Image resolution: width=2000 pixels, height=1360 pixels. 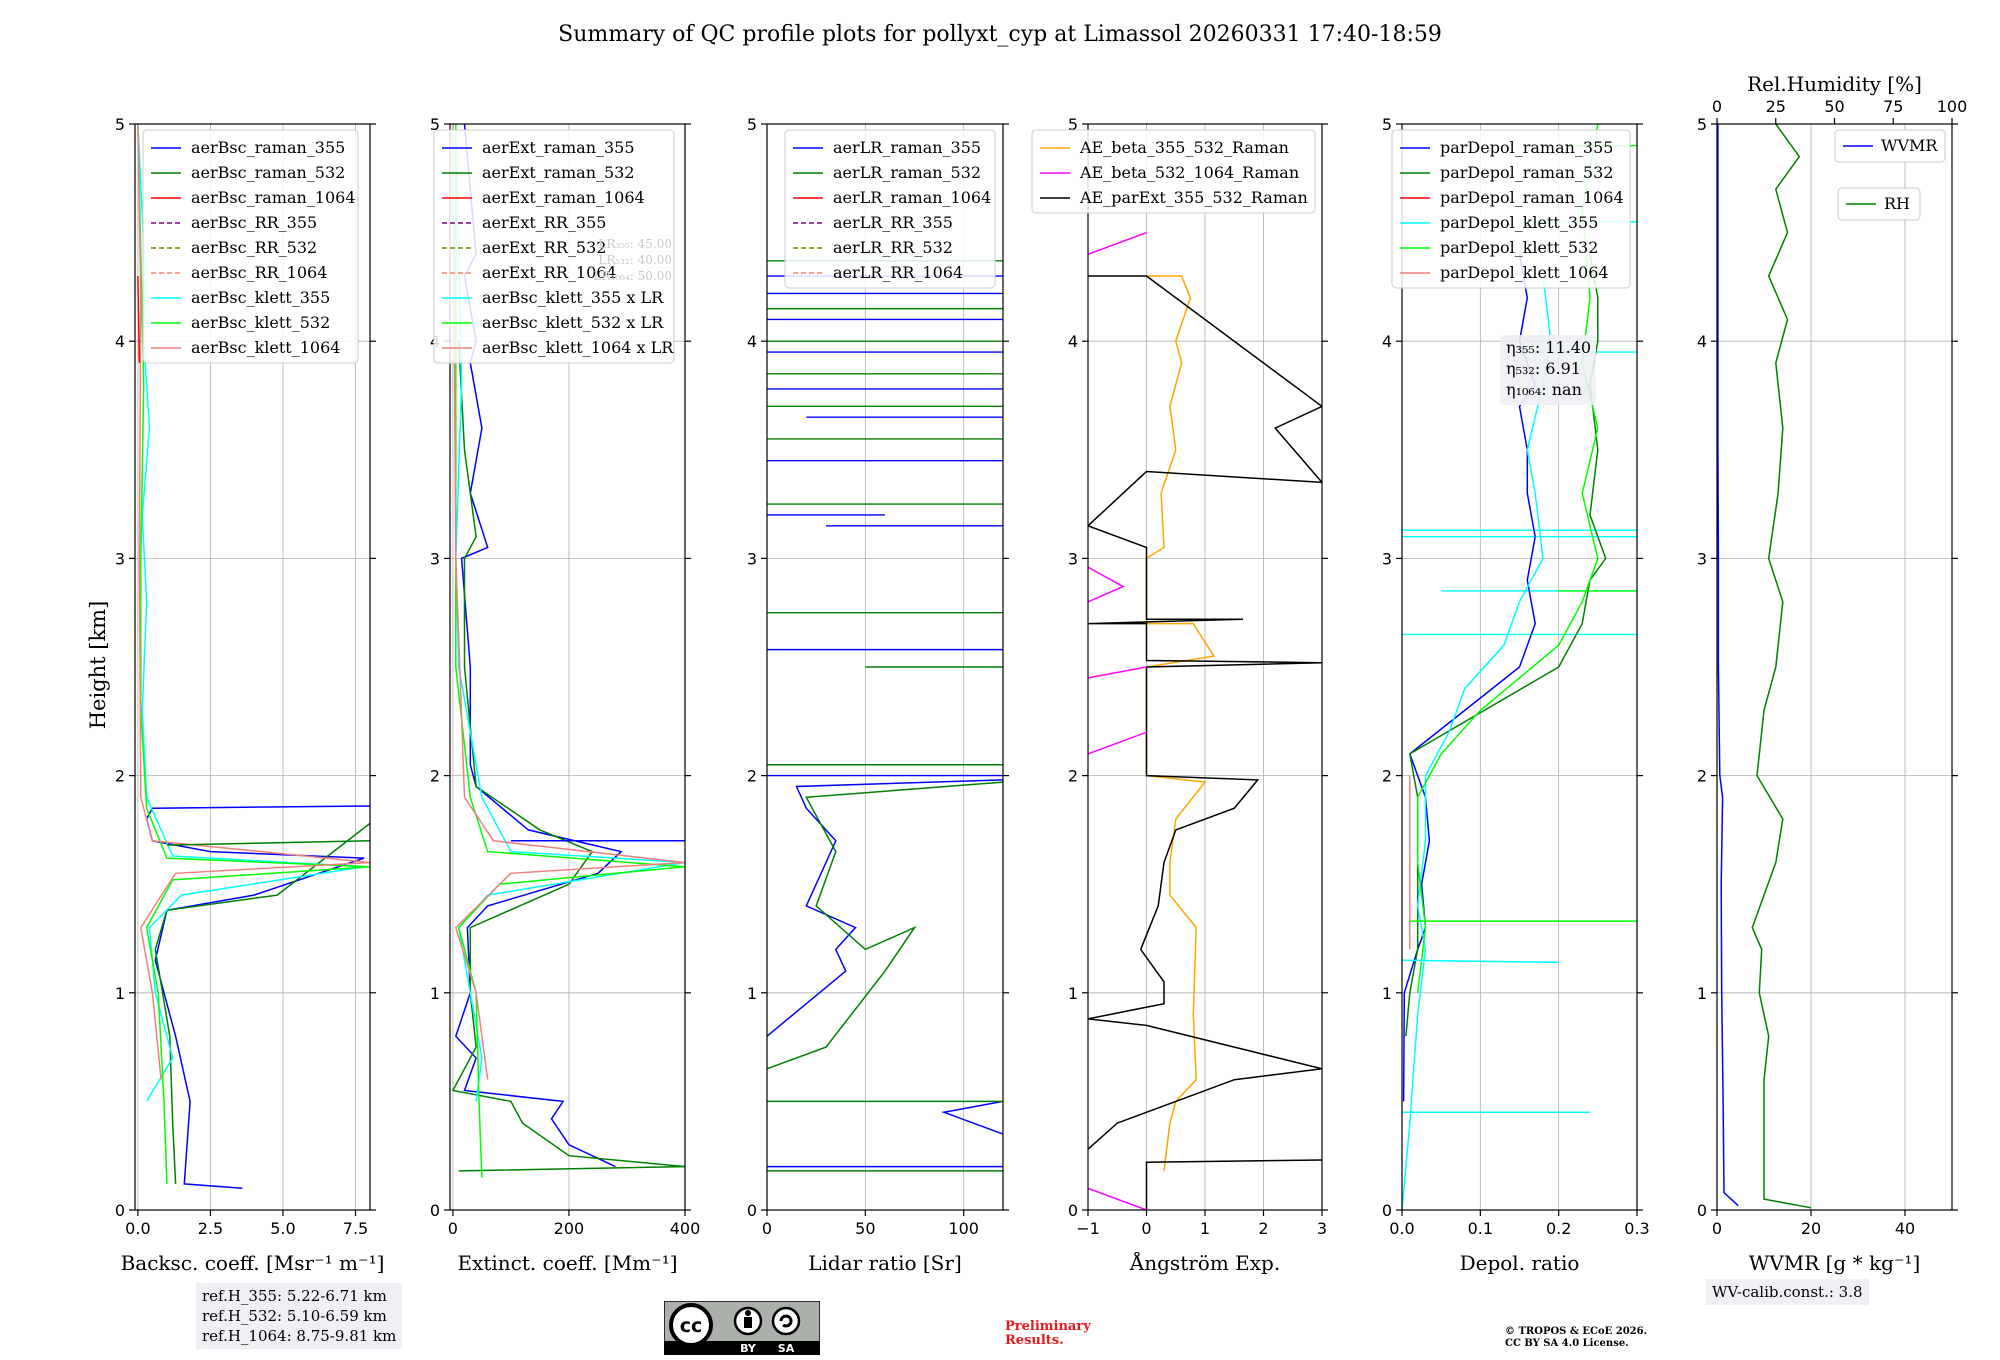 I want to click on depol-ytick-label: 4, so click(x=1387, y=341).